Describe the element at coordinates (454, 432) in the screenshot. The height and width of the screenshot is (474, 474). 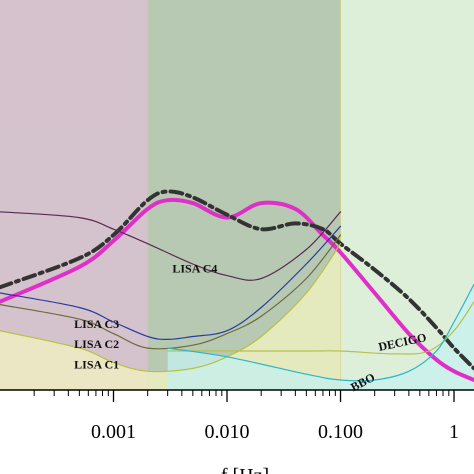
I see `x-tick-label-3: 1` at that location.